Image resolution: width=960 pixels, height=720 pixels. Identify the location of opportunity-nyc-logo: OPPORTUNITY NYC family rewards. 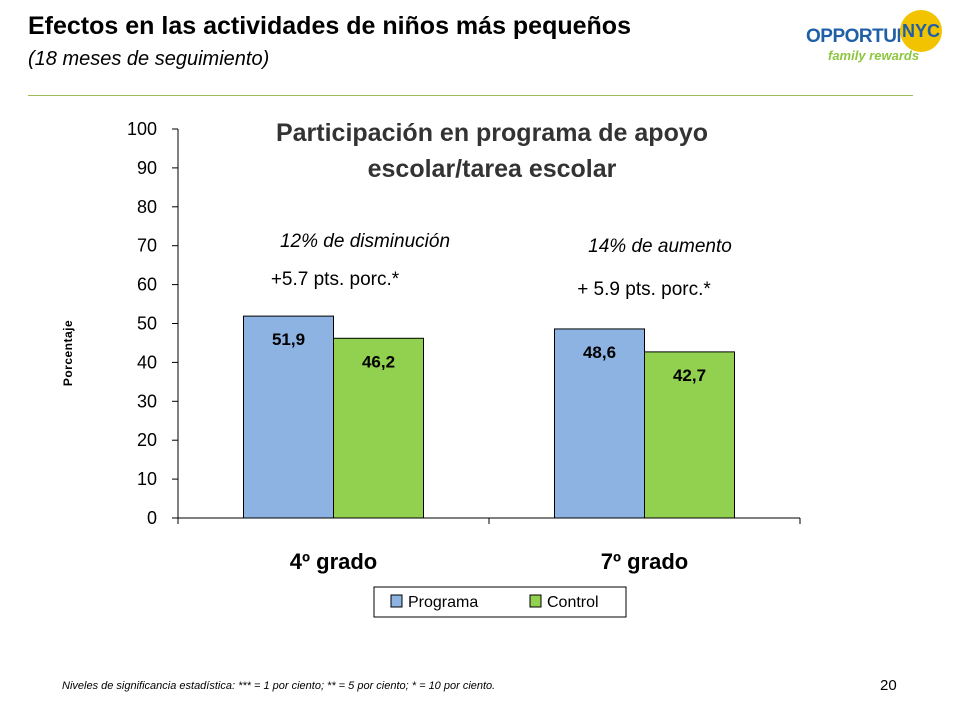
(874, 40).